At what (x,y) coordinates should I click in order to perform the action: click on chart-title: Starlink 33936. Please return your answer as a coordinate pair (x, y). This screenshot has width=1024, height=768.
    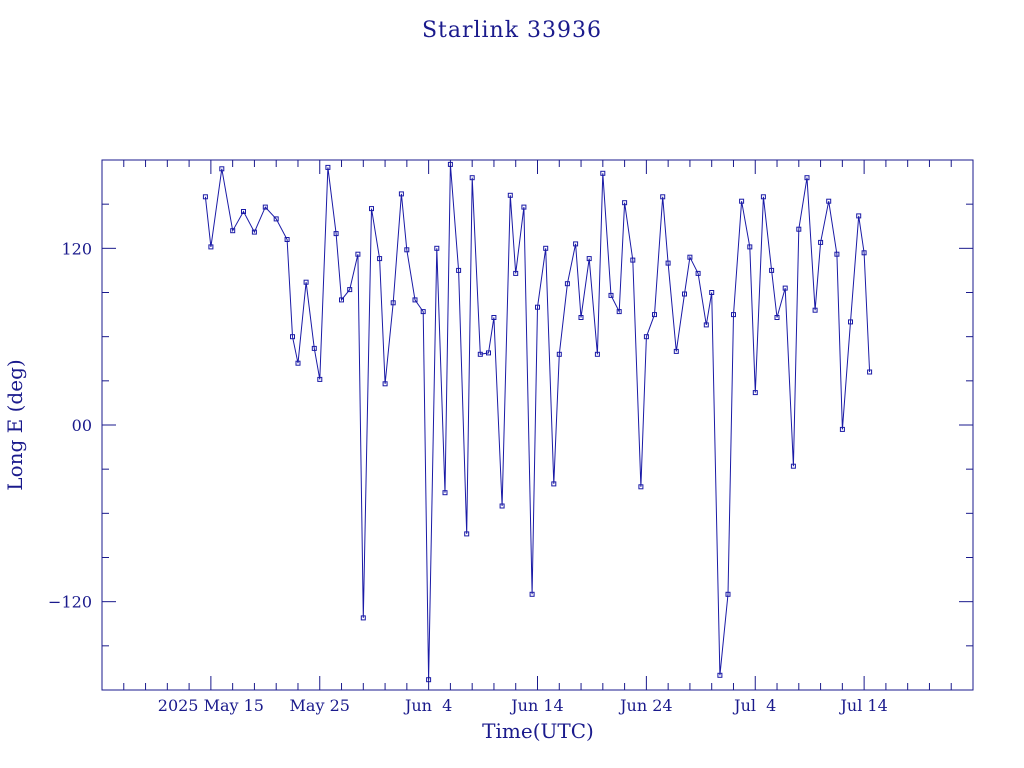
    Looking at the image, I should click on (512, 30).